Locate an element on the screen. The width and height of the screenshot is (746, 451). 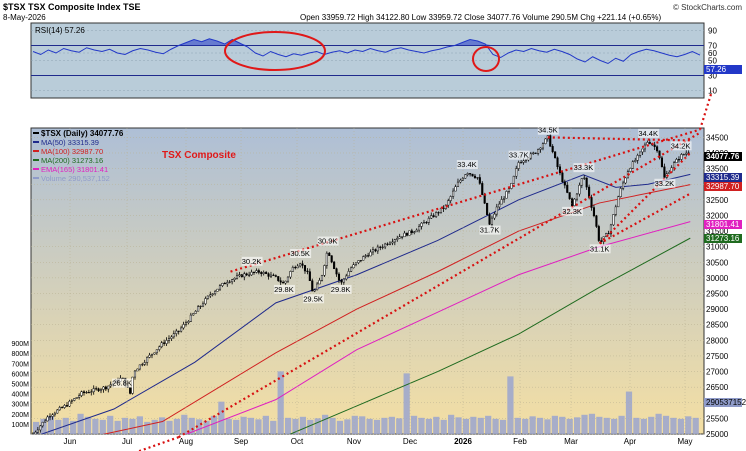
price-tag-text: 32987.70 is located at coordinates (723, 186).